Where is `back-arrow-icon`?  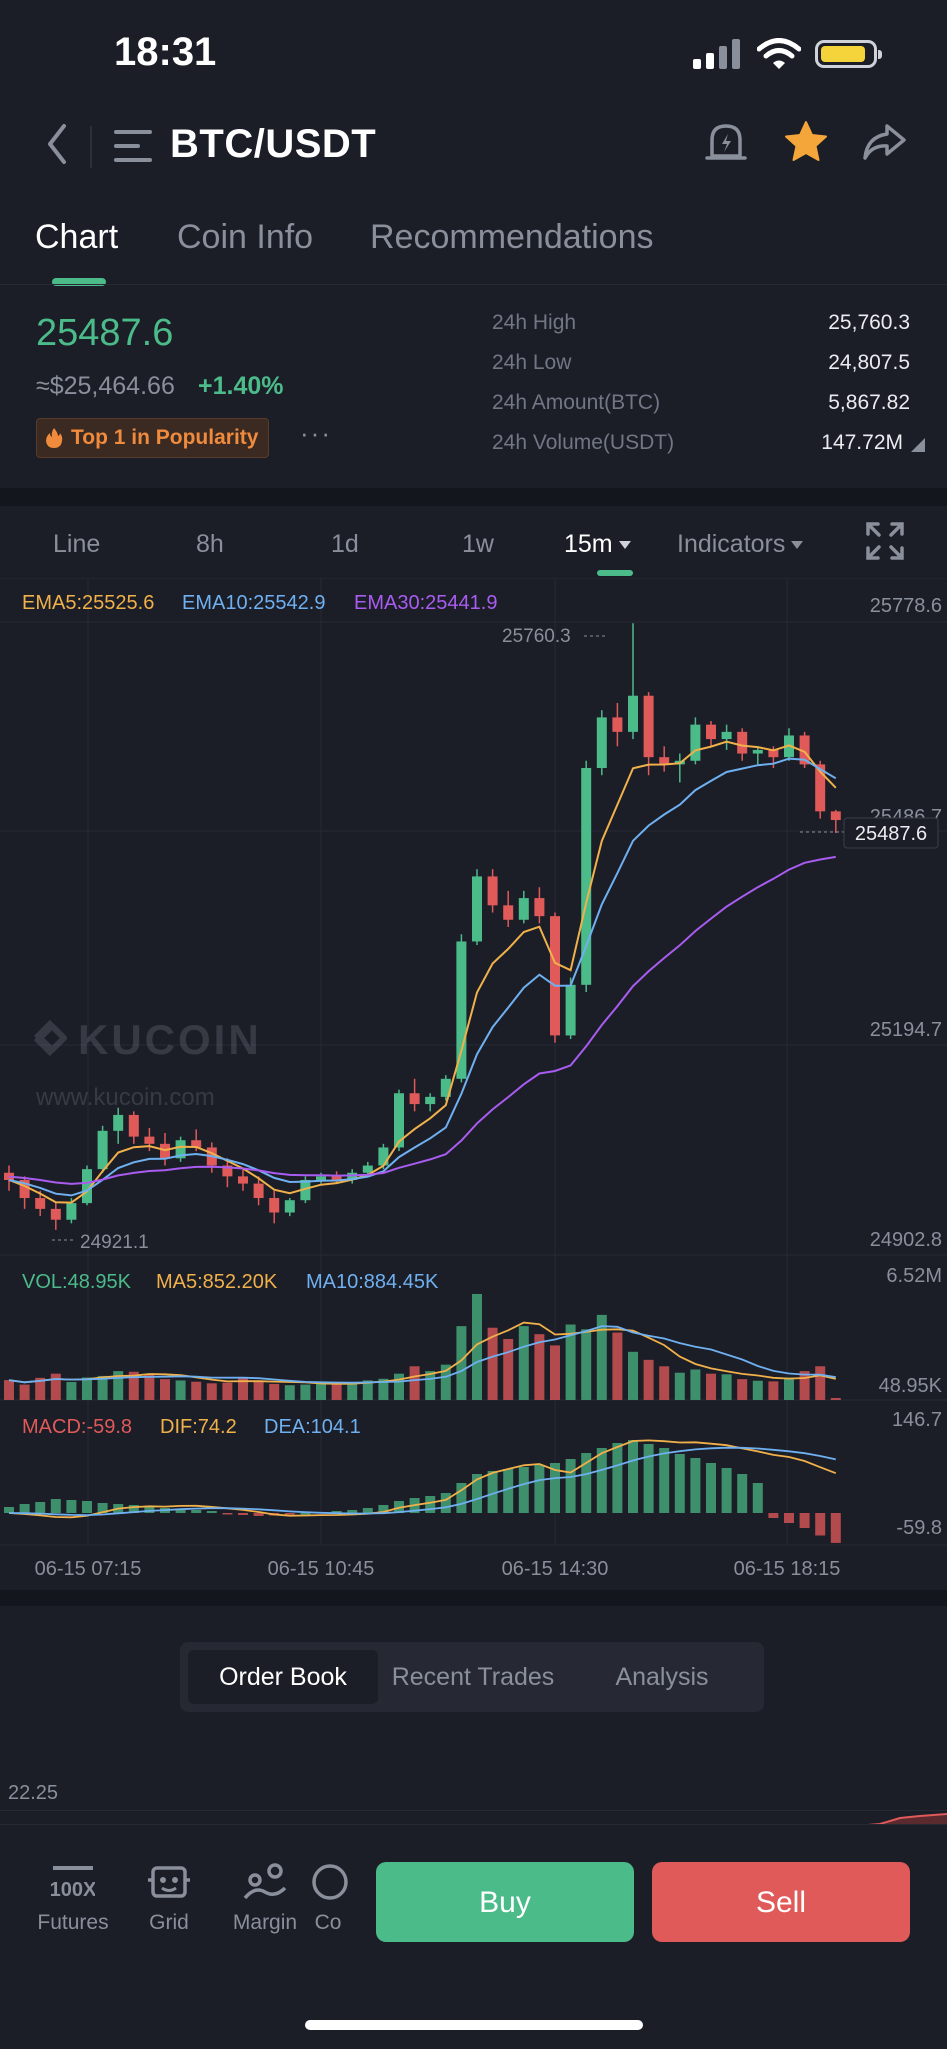 back-arrow-icon is located at coordinates (57, 144).